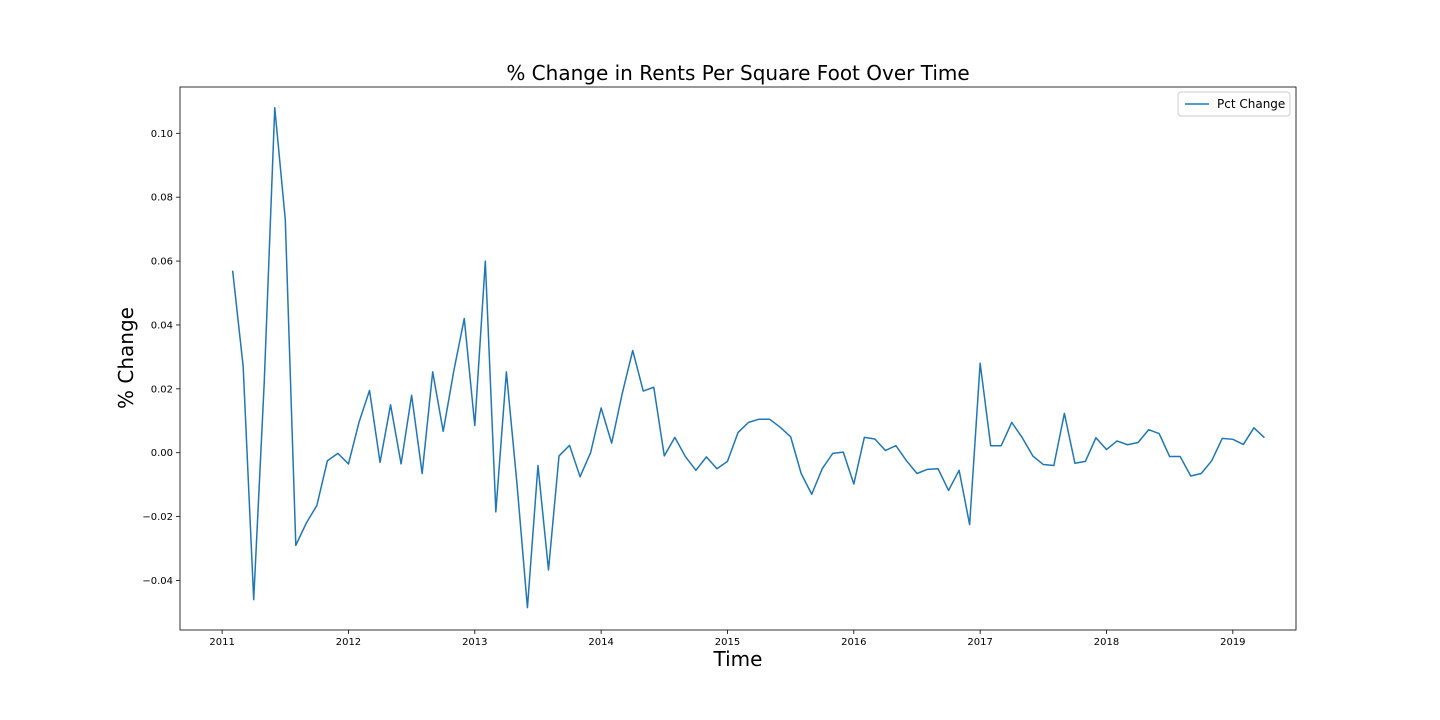  I want to click on legend: Pct Change, so click(1234, 104).